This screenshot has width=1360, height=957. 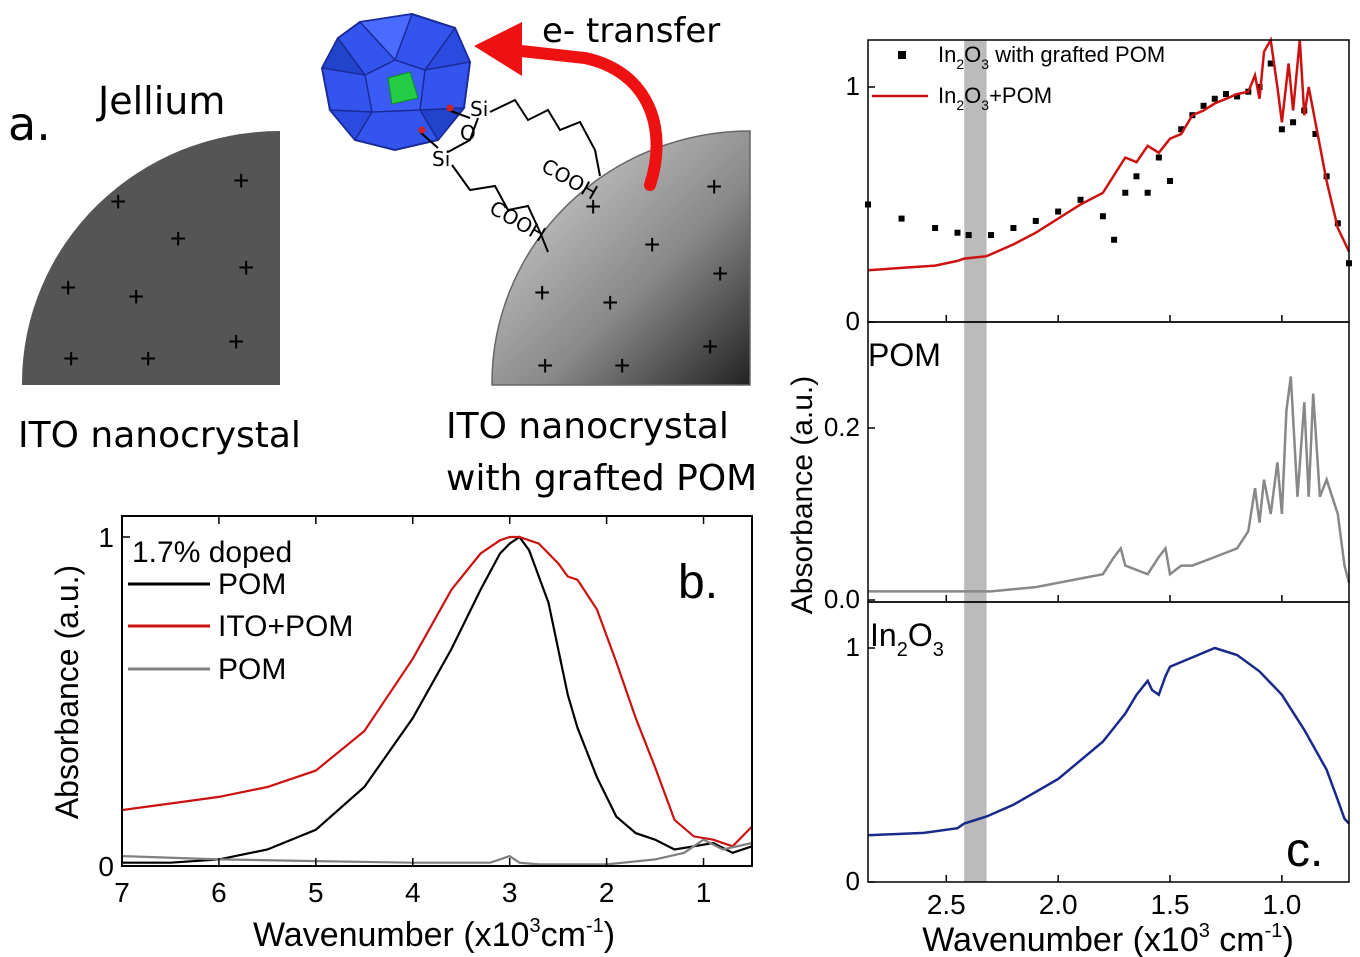 What do you see at coordinates (316, 892) in the screenshot?
I see `x-tick-label: 5` at bounding box center [316, 892].